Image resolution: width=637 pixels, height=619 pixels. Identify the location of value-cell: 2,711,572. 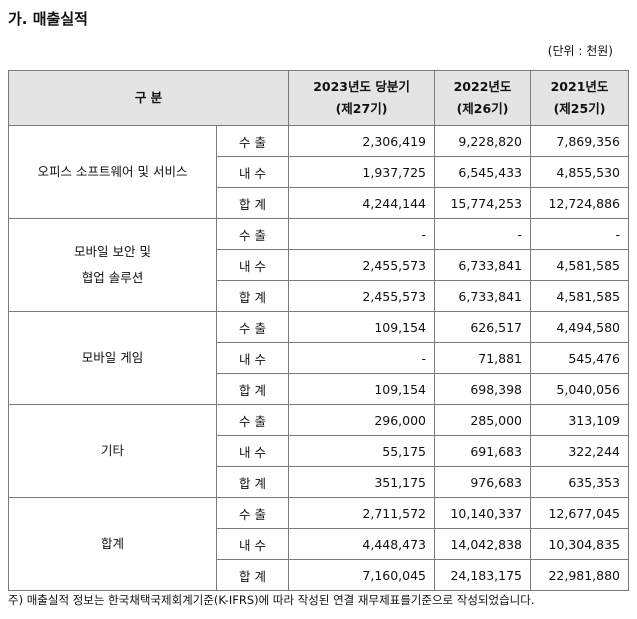
(362, 513).